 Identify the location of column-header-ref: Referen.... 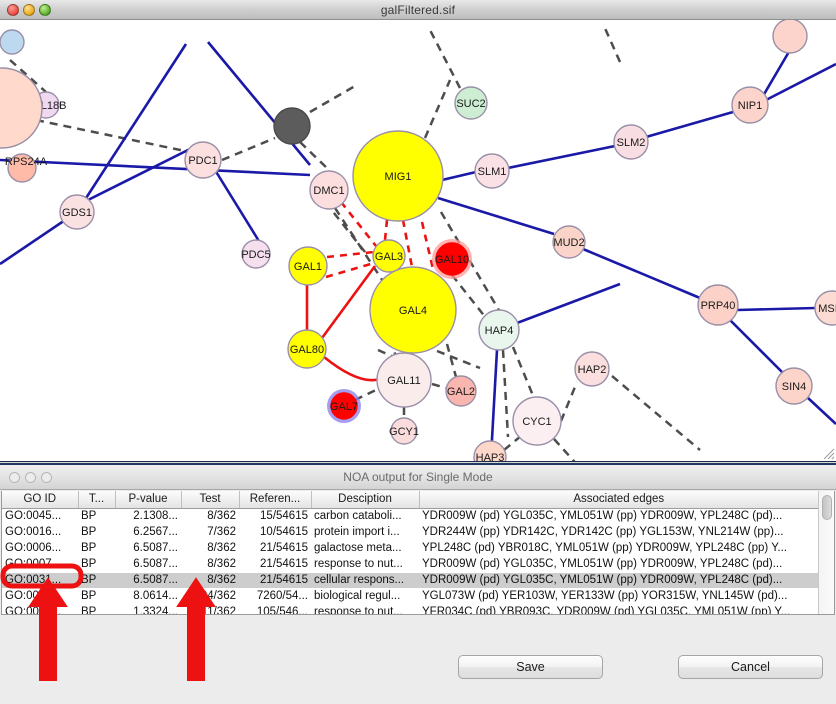
(275, 500).